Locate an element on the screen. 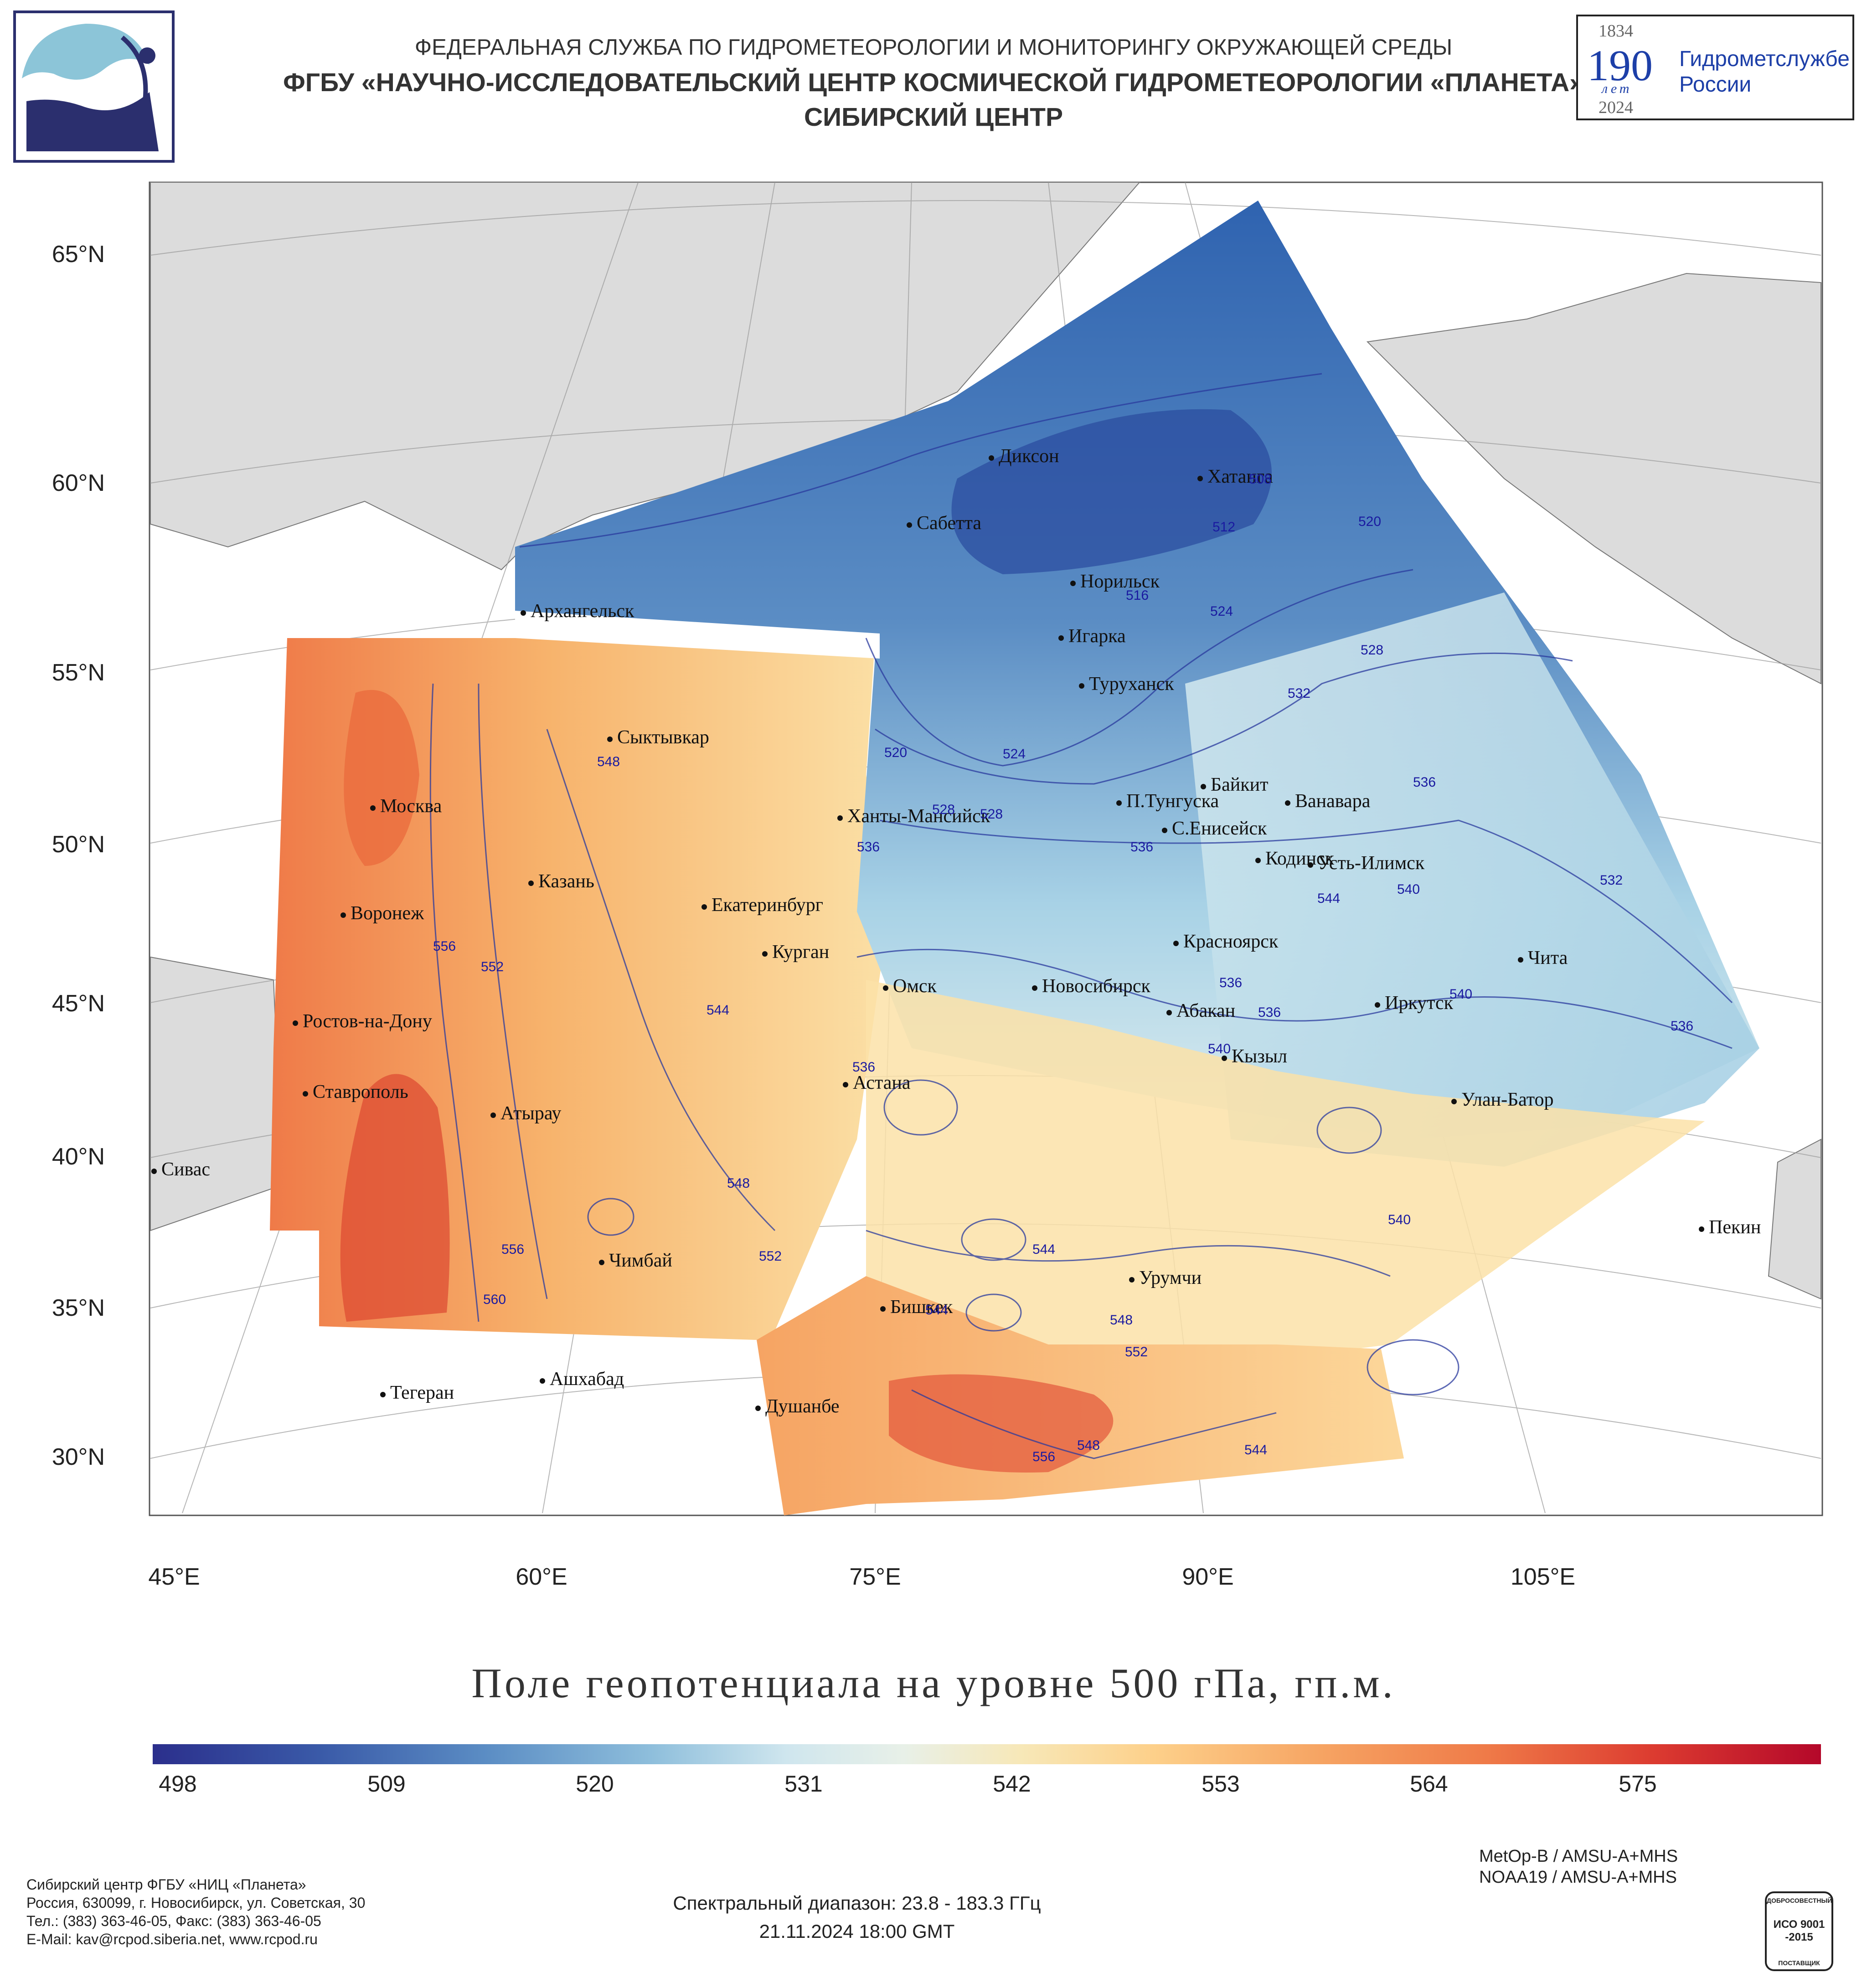  satellite-1: MetOp-B / AMSU-A+MHS is located at coordinates (1578, 1857).